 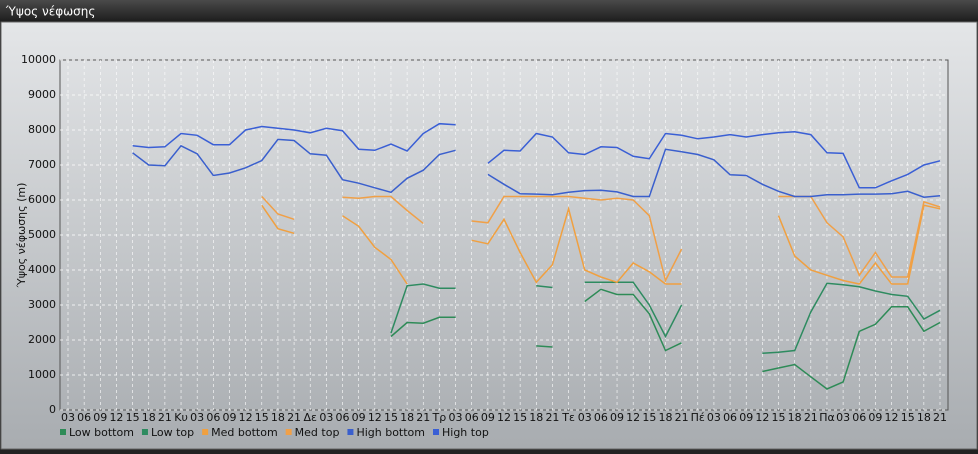 What do you see at coordinates (698, 417) in the screenshot?
I see `x-tick-label: Πέ` at bounding box center [698, 417].